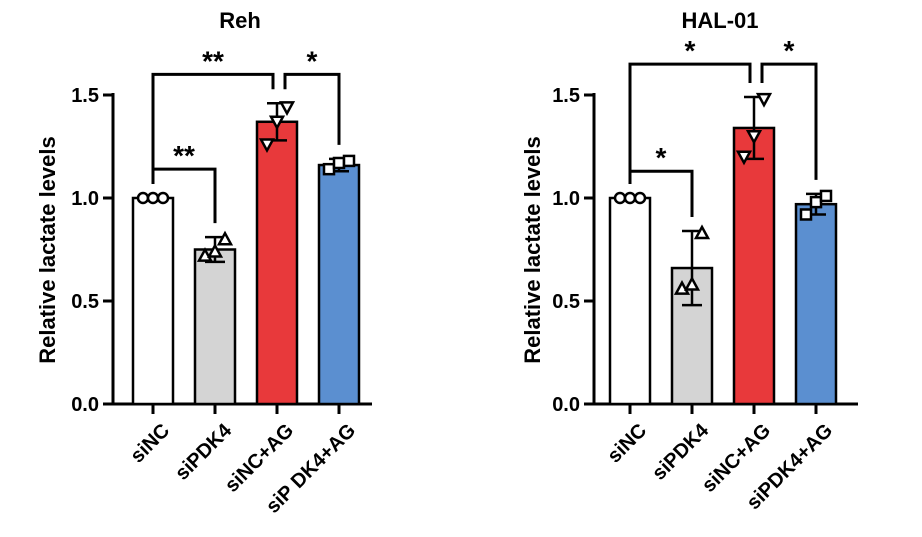  I want to click on bar-sipdk4-ag, so click(816, 304).